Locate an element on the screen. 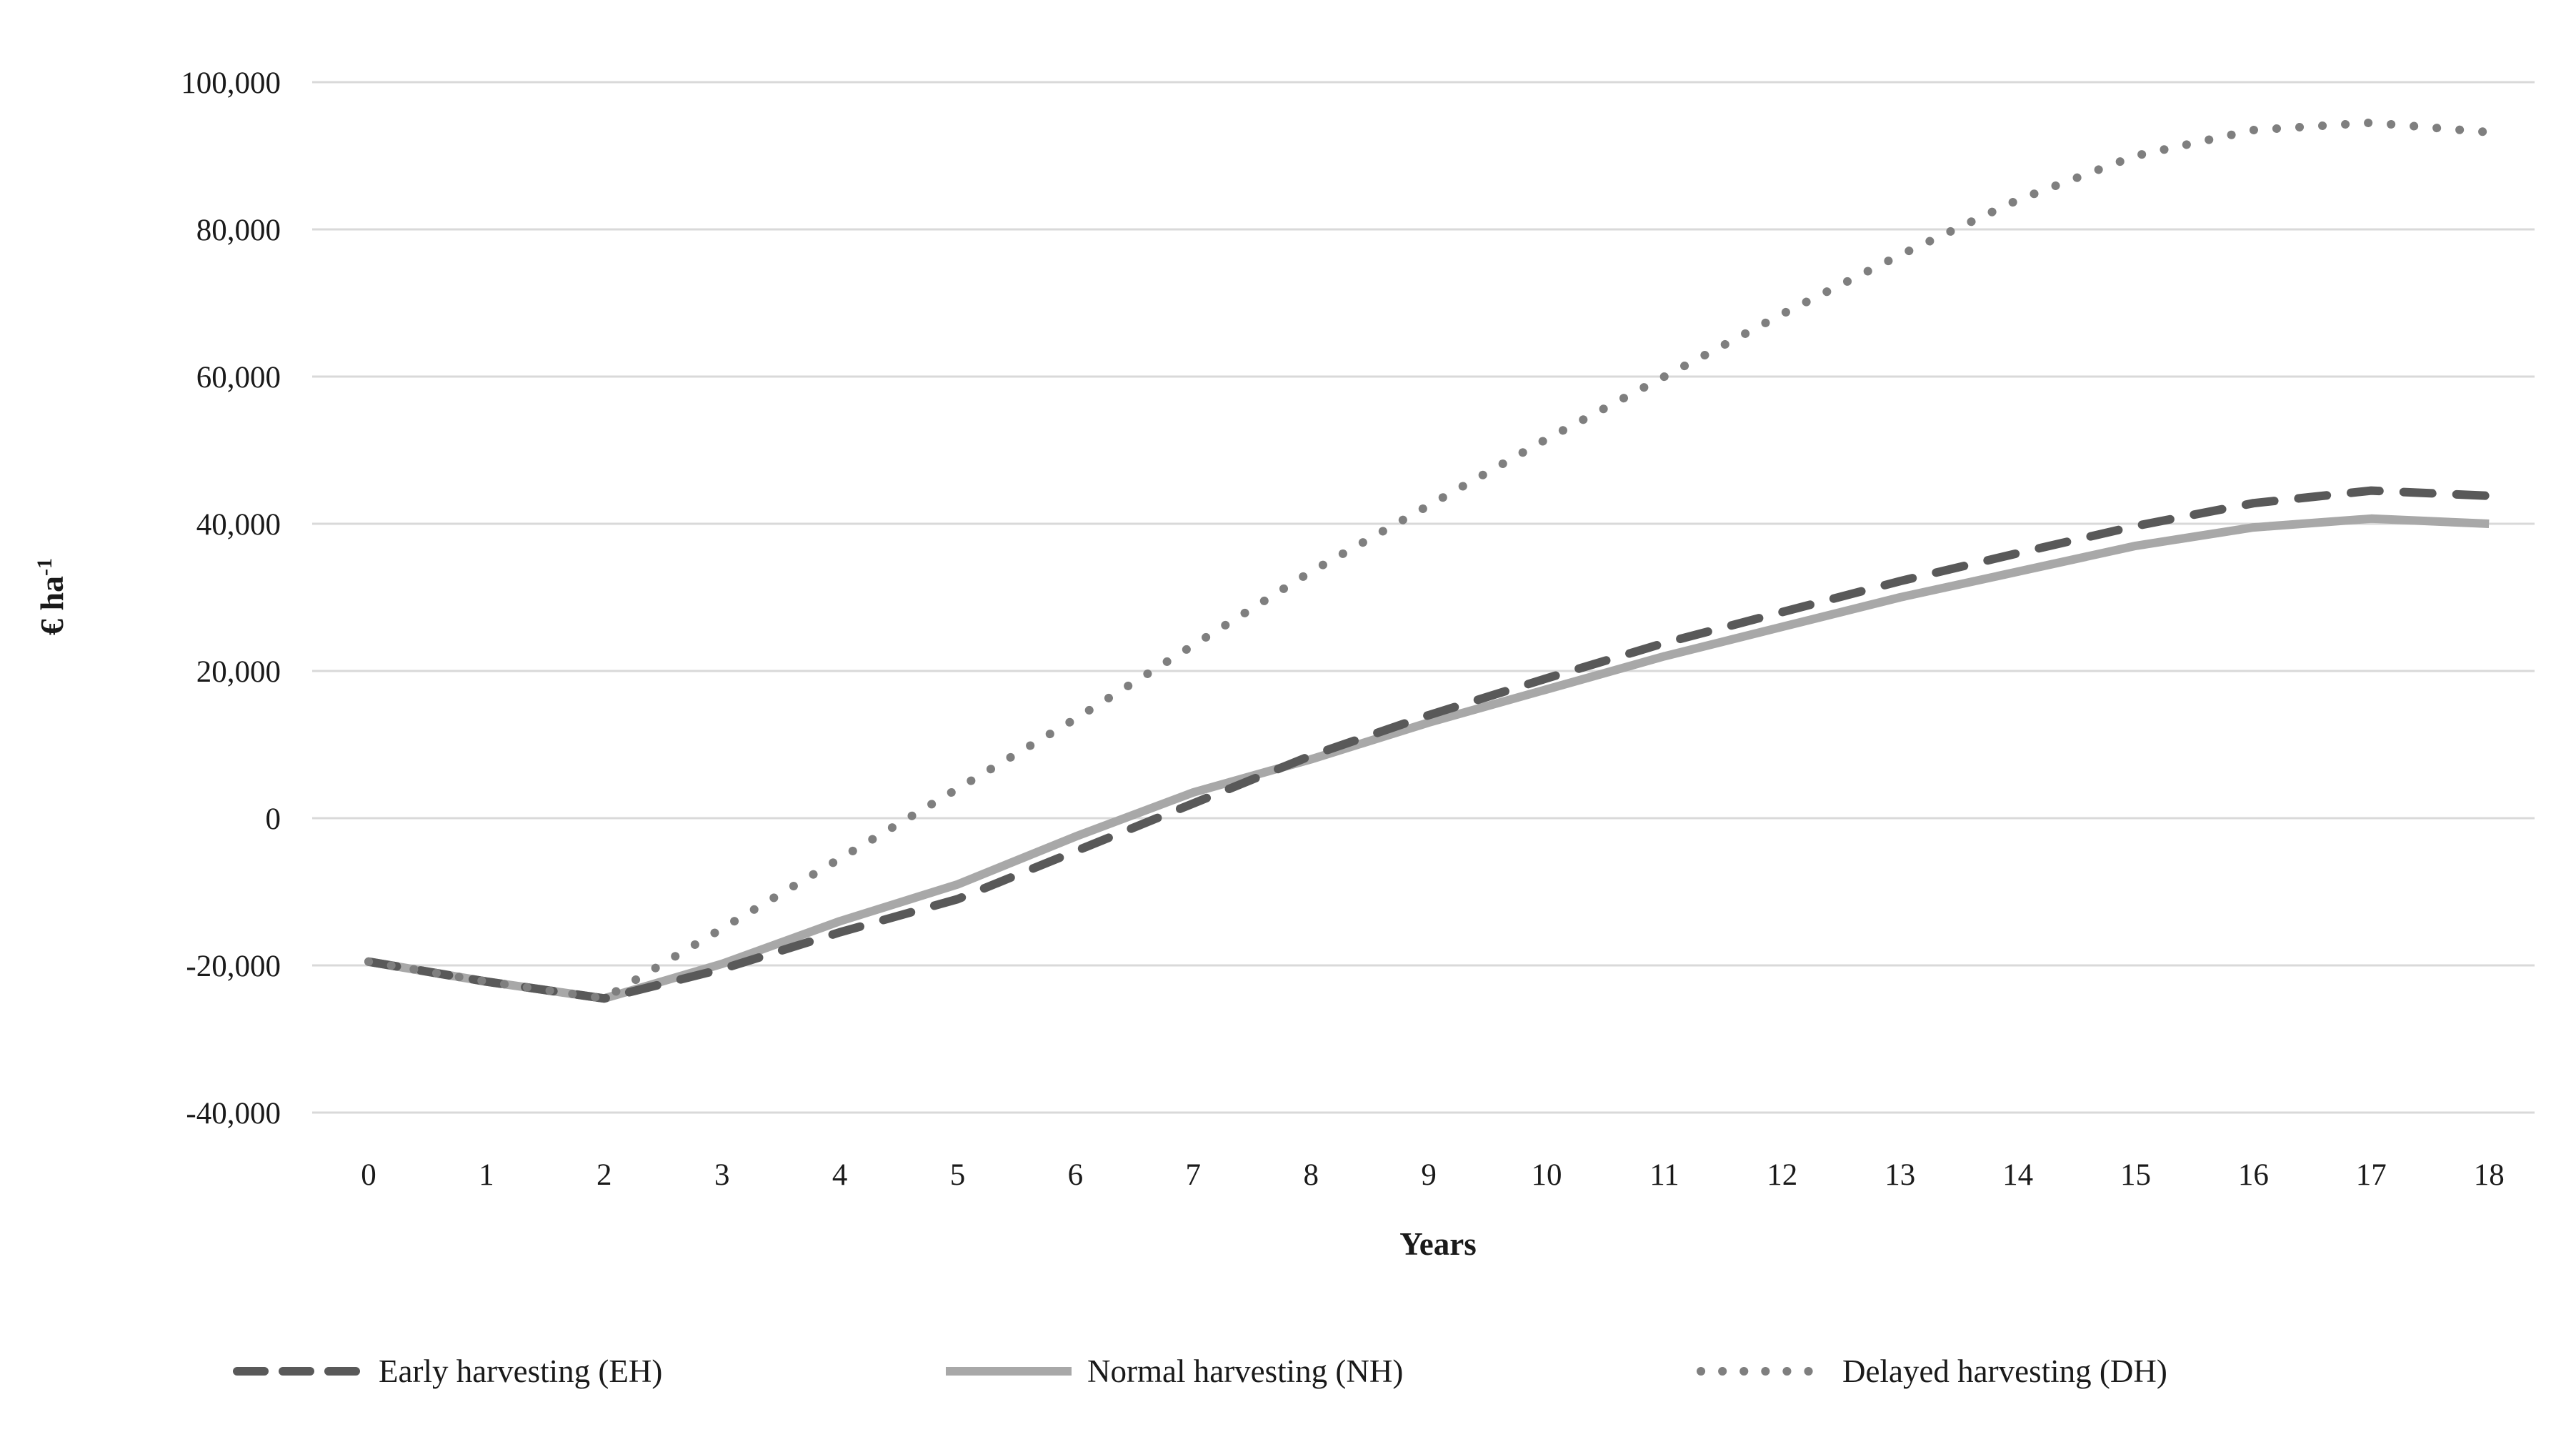  y-axis-title: € ha-1 is located at coordinates (52, 596).